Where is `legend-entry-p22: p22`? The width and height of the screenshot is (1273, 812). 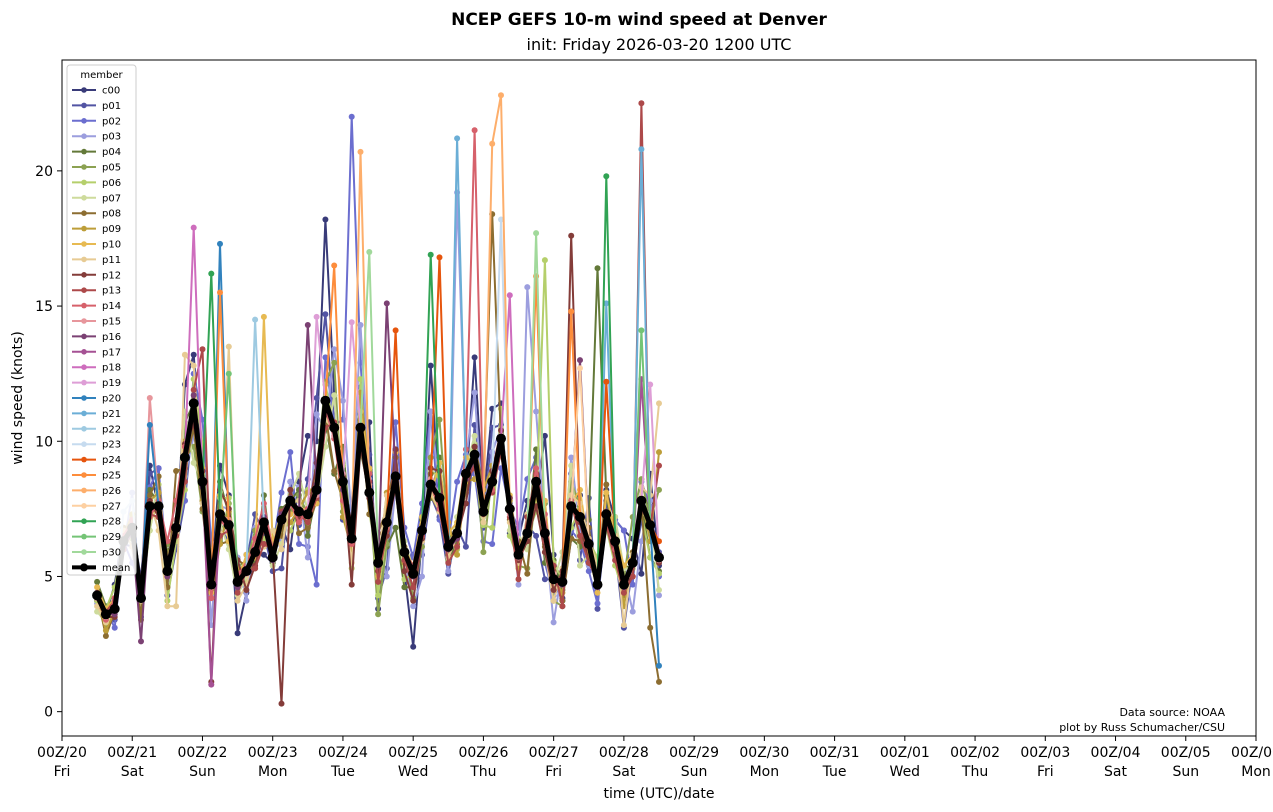
legend-entry-p22: p22 is located at coordinates (96, 429).